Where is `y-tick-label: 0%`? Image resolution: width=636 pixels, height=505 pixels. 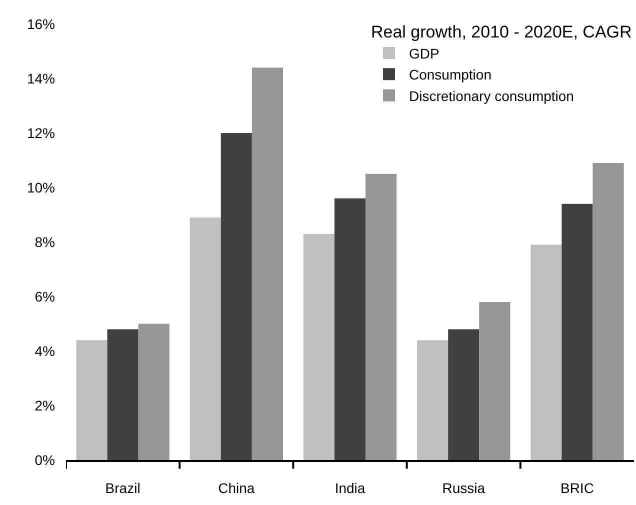 y-tick-label: 0% is located at coordinates (44, 460).